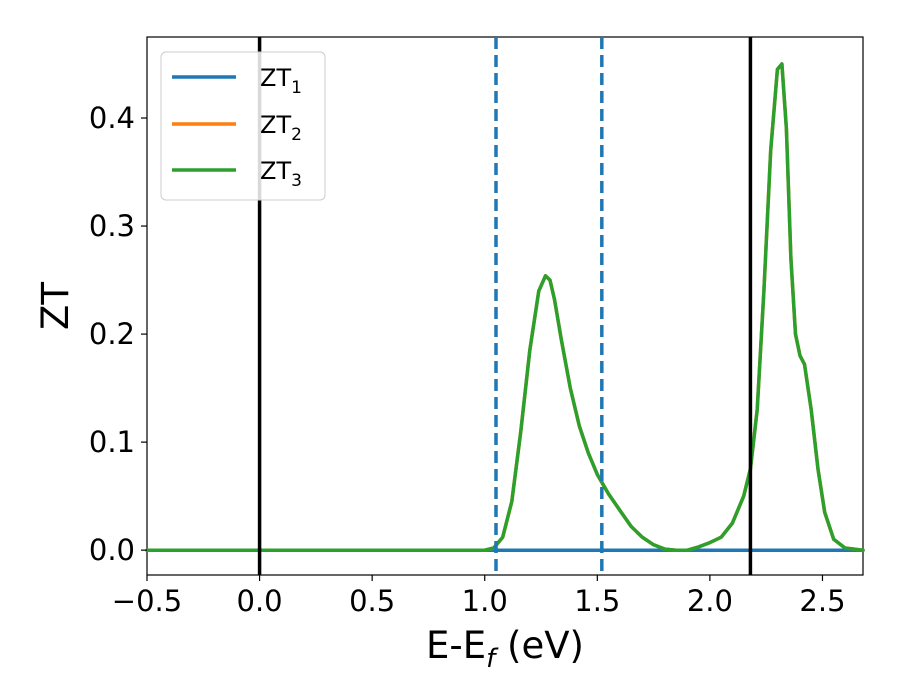 The height and width of the screenshot is (700, 900). What do you see at coordinates (147, 601) in the screenshot?
I see `x-tick-label: −0.5` at bounding box center [147, 601].